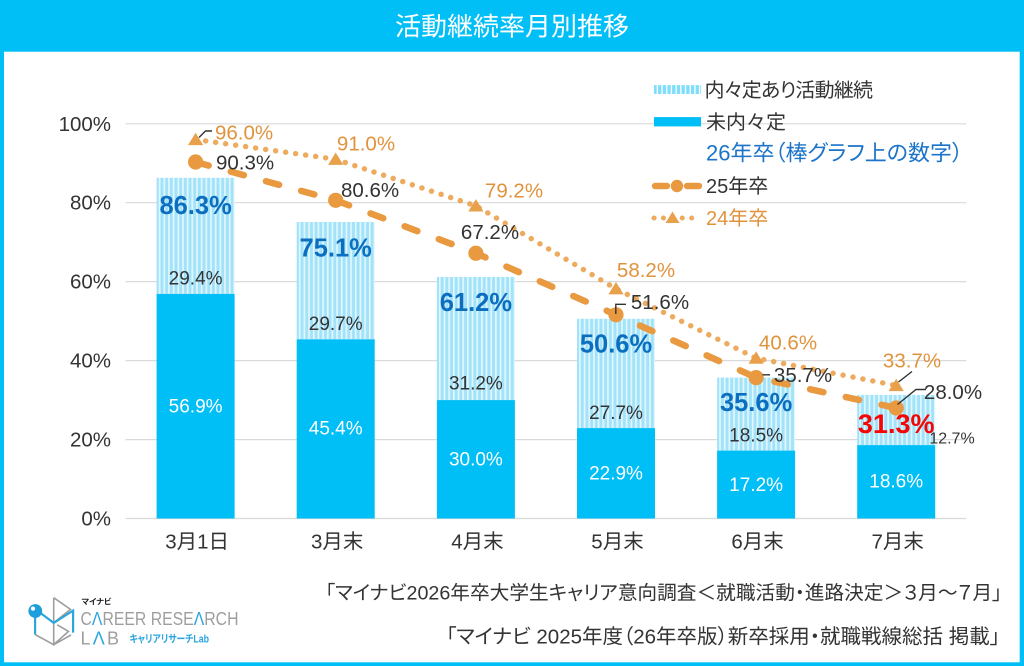 The width and height of the screenshot is (1024, 666). What do you see at coordinates (953, 392) in the screenshot?
I see `svg-text: 28.0%` at bounding box center [953, 392].